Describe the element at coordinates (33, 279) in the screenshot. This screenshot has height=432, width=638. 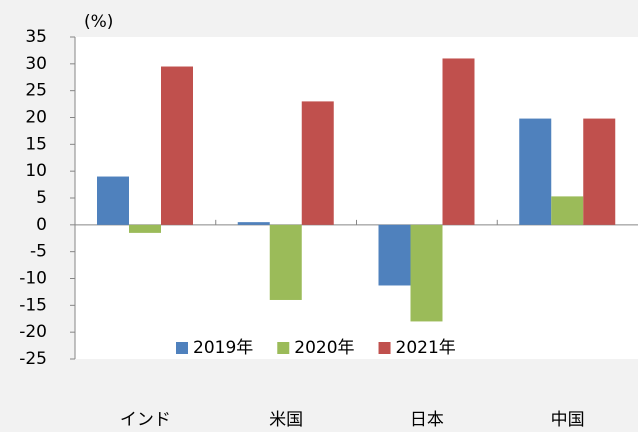
I see `y-tick-label: -10` at that location.